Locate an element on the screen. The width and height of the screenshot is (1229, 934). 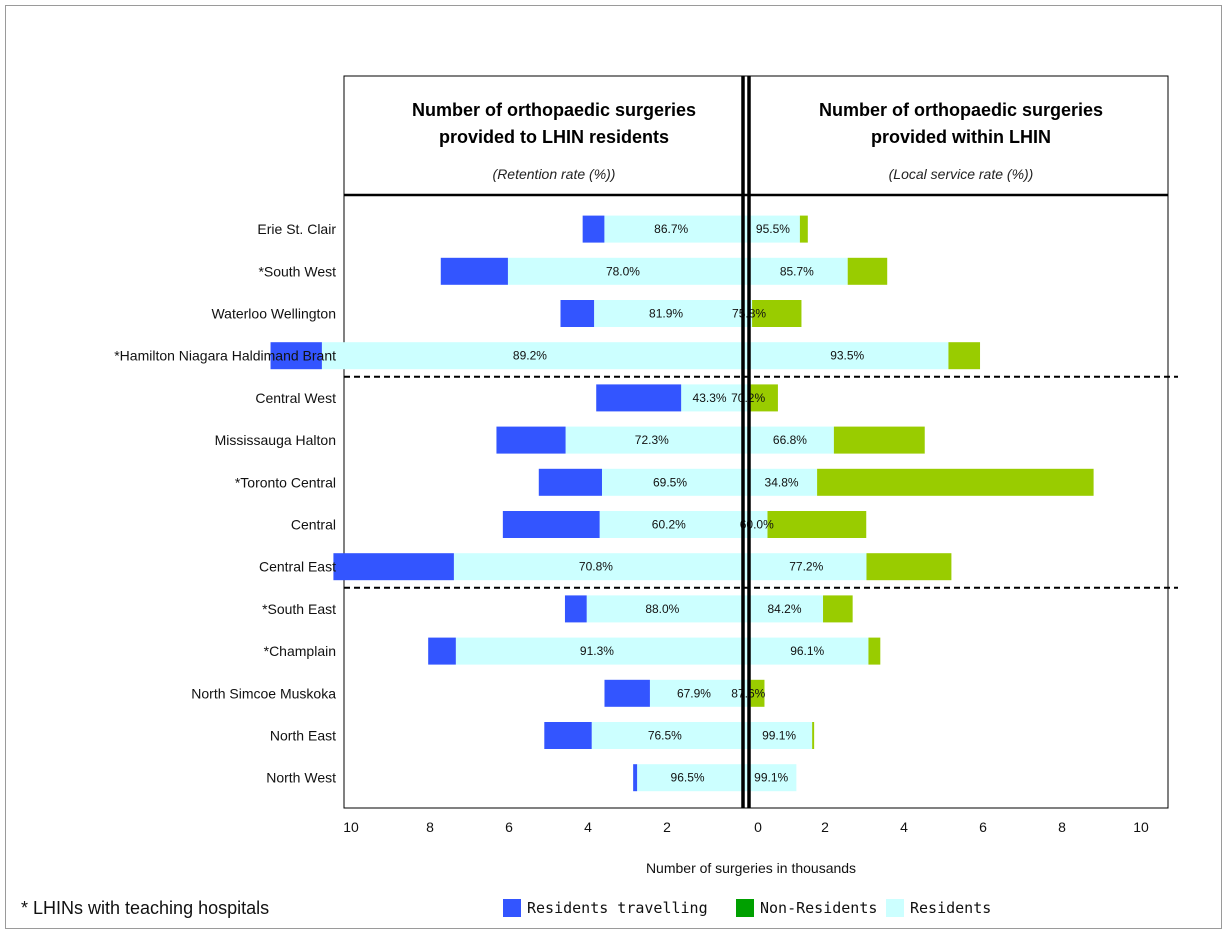
local-service-rate-label: 93.5% is located at coordinates (847, 356).